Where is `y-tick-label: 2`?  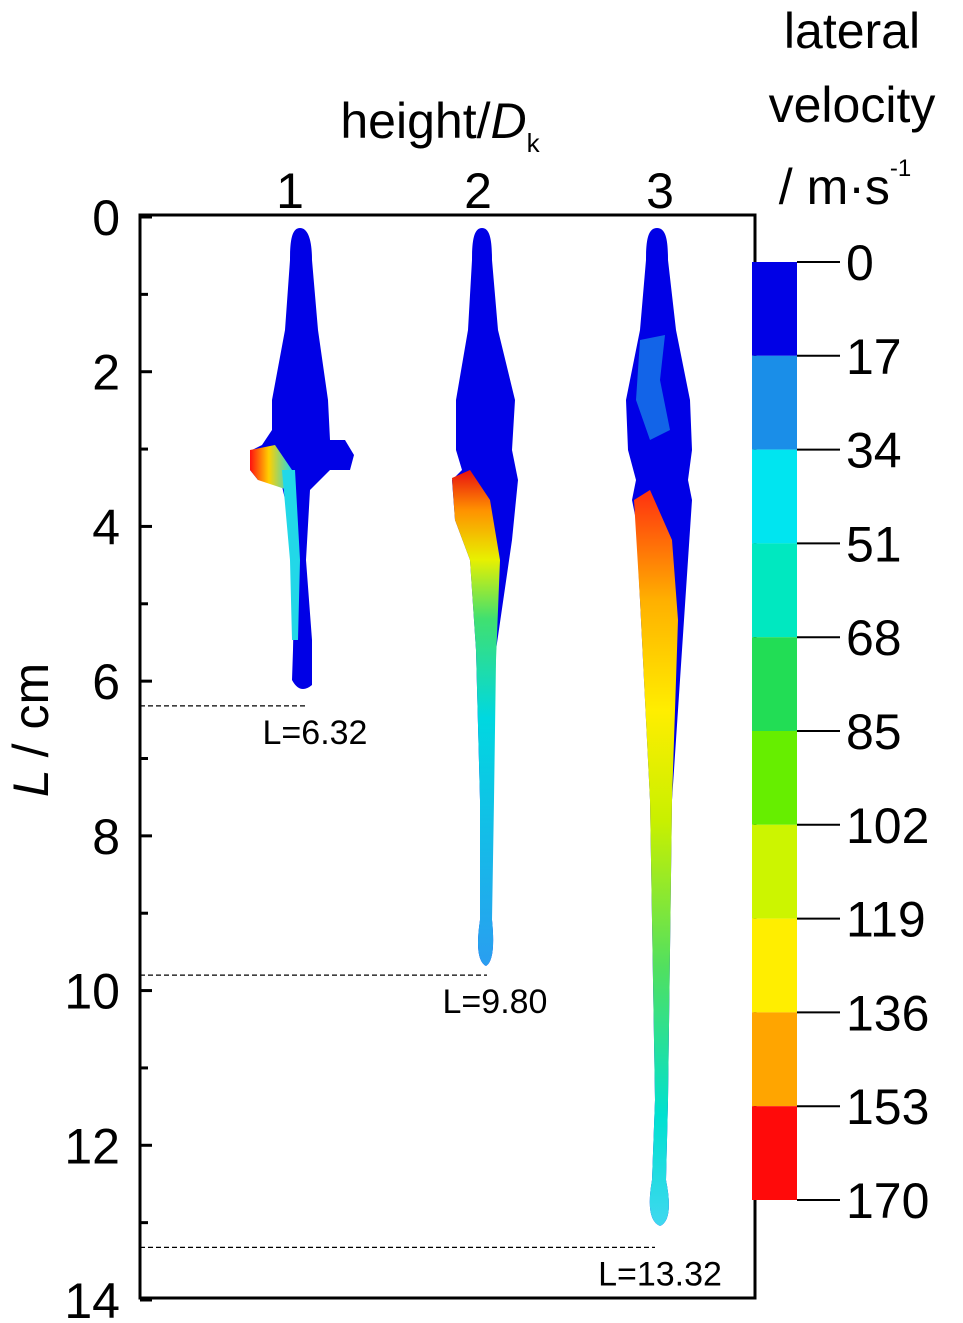 y-tick-label: 2 is located at coordinates (106, 373).